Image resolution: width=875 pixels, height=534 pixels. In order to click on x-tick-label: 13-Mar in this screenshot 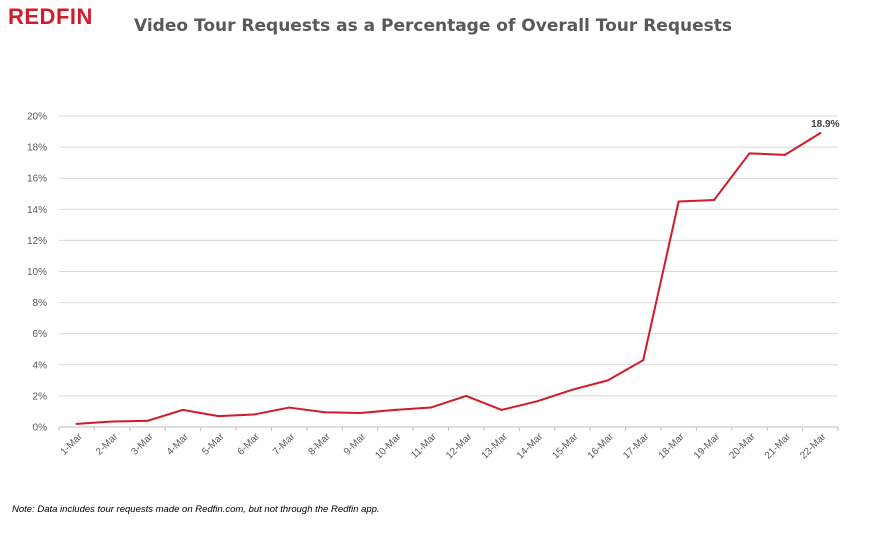, I will do `click(495, 446)`.